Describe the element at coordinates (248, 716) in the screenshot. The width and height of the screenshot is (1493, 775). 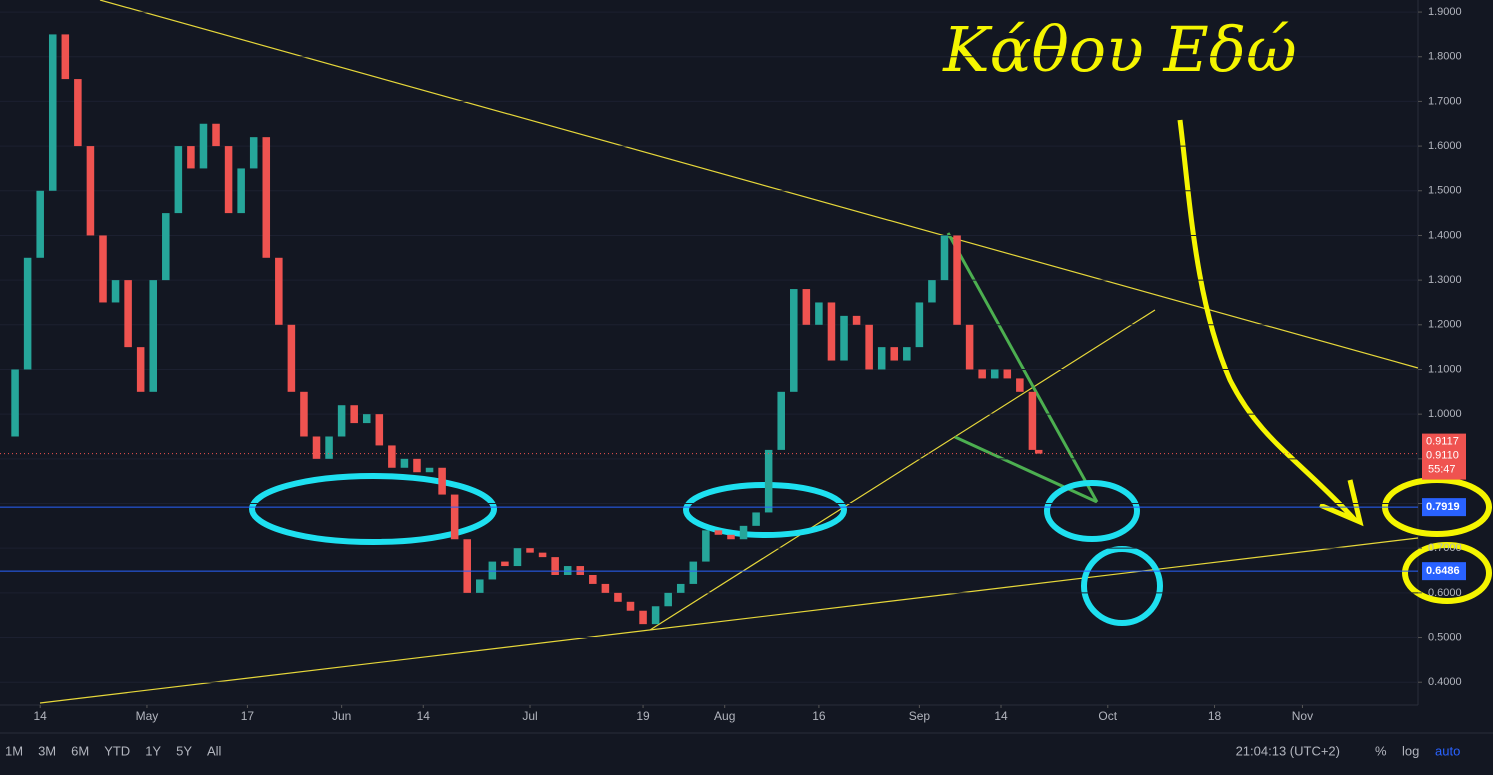
I see `x-tick-label: 17` at that location.